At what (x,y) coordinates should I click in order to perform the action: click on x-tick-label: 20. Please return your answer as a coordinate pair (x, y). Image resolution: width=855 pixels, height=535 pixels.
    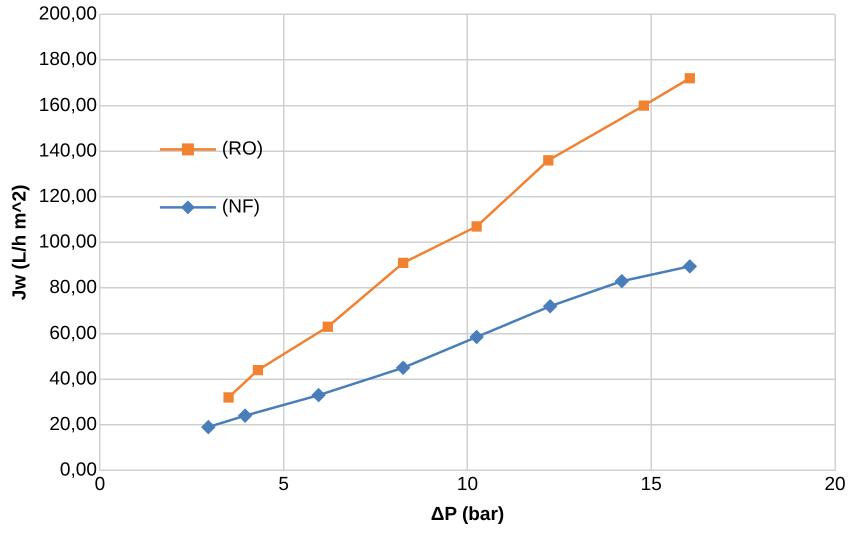
    Looking at the image, I should click on (835, 485).